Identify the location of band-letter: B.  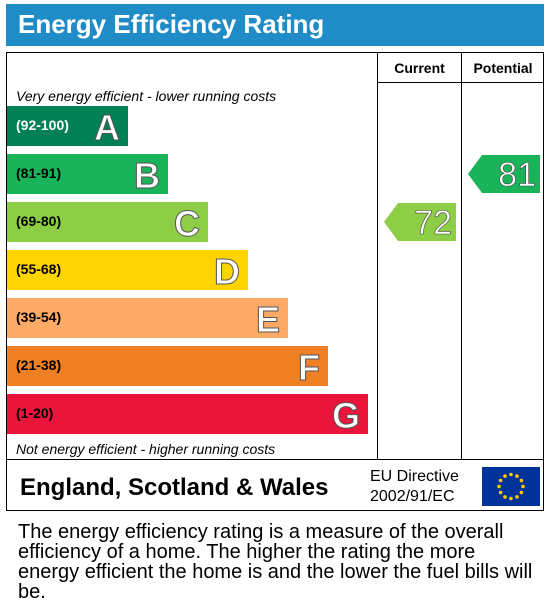
(147, 176).